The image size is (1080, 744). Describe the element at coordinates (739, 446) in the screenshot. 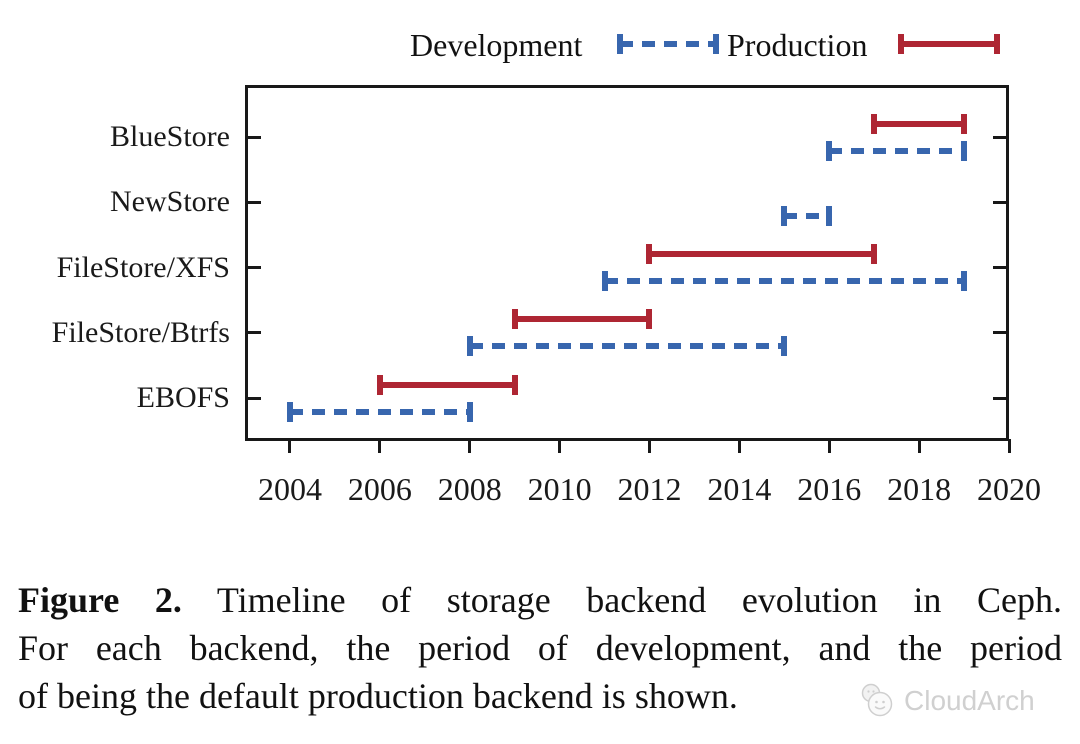

I see `x-tick-2014` at that location.